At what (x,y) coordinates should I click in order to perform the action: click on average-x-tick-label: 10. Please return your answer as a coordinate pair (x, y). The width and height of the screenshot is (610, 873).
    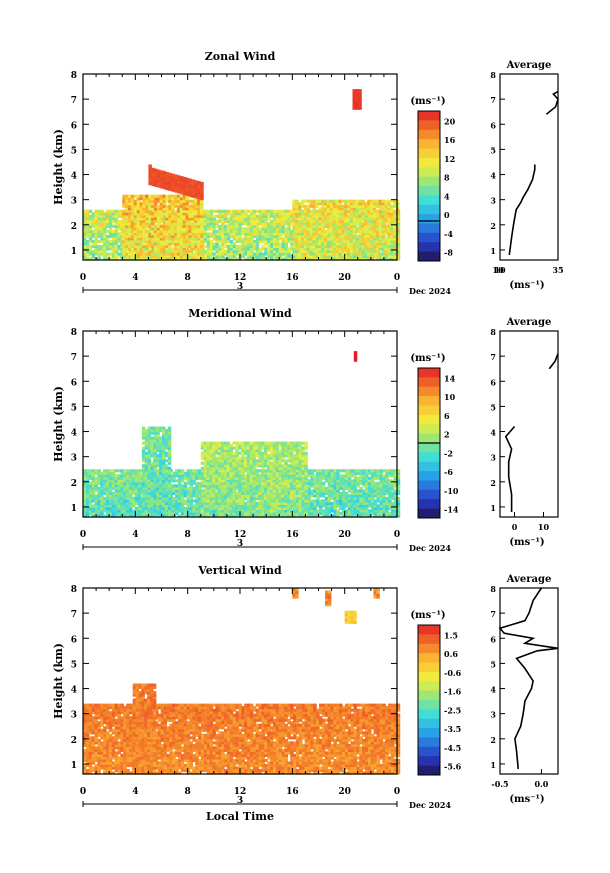
    Looking at the image, I should click on (498, 270).